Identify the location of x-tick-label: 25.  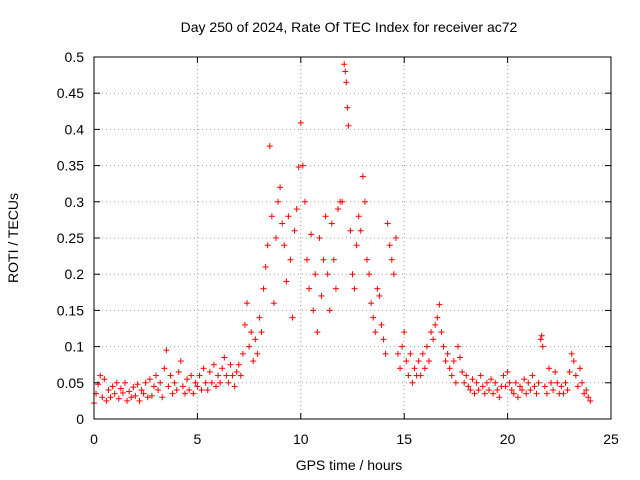
(611, 439).